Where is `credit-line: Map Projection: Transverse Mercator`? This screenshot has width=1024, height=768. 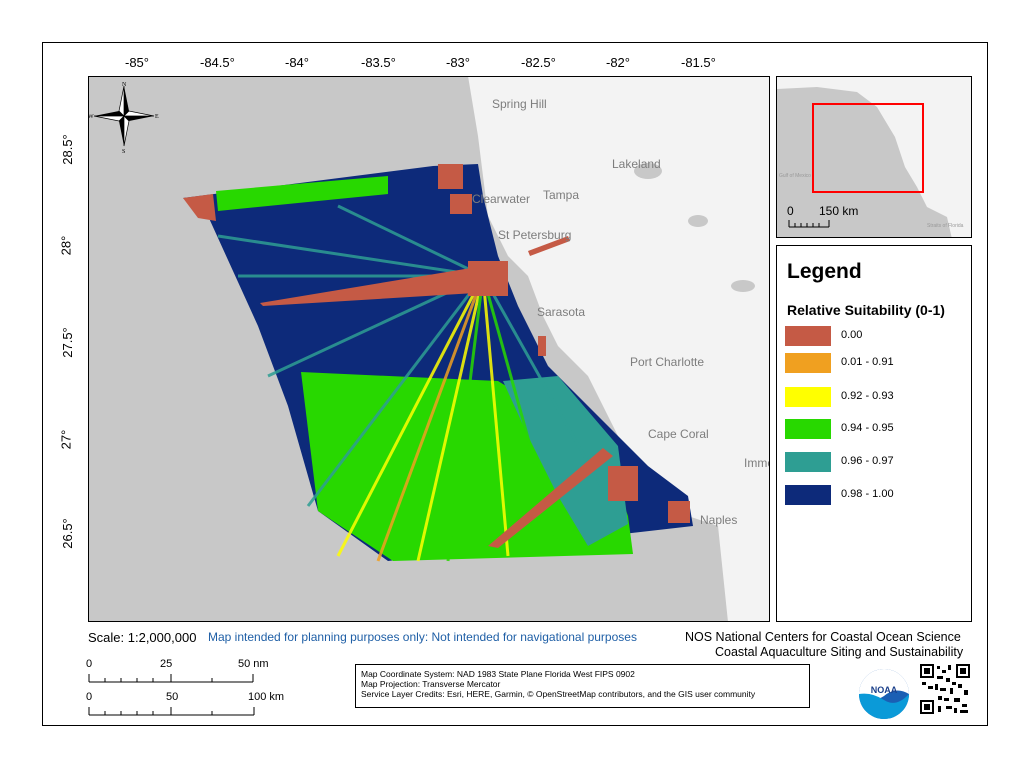 credit-line: Map Projection: Transverse Mercator is located at coordinates (431, 684).